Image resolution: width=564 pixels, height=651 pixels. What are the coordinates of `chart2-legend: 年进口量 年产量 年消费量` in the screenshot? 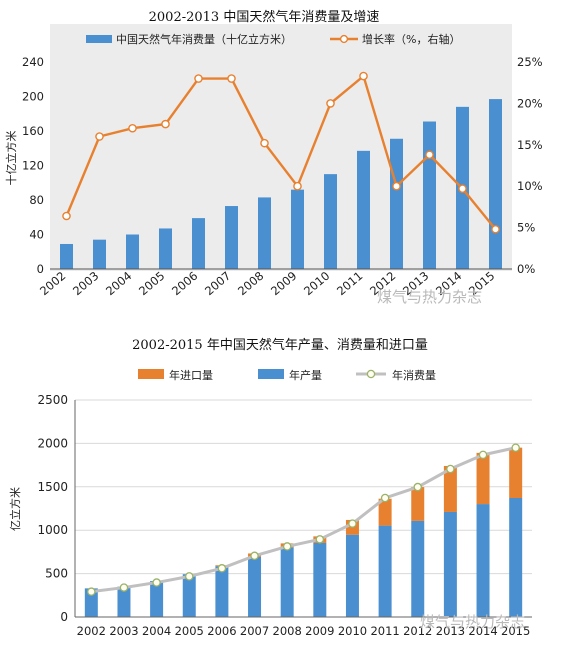 It's located at (287, 375).